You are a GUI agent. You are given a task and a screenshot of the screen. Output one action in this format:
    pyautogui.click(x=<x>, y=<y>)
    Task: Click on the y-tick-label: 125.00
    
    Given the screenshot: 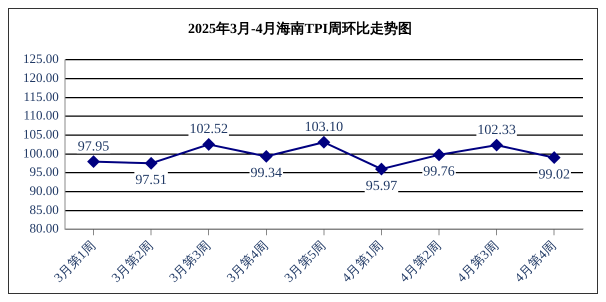 What is the action you would take?
    pyautogui.click(x=41, y=58)
    